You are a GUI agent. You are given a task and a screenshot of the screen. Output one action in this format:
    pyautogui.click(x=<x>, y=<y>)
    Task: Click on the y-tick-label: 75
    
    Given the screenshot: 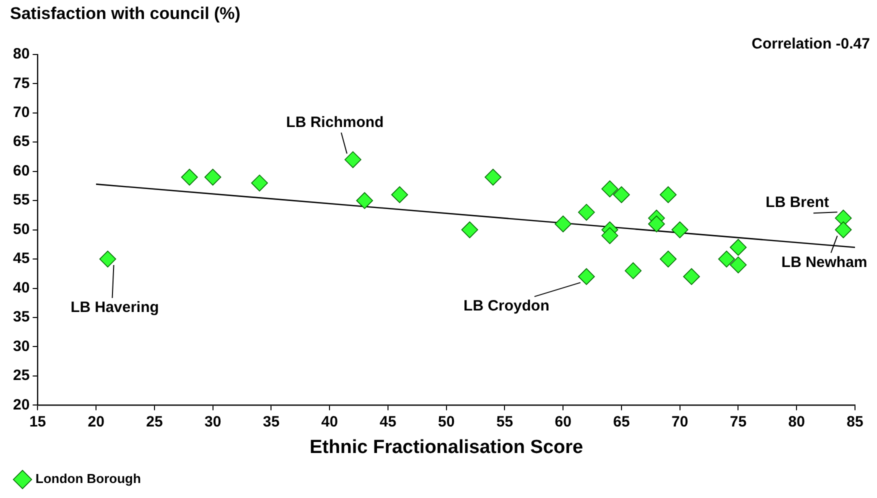 What is the action you would take?
    pyautogui.click(x=21, y=83)
    